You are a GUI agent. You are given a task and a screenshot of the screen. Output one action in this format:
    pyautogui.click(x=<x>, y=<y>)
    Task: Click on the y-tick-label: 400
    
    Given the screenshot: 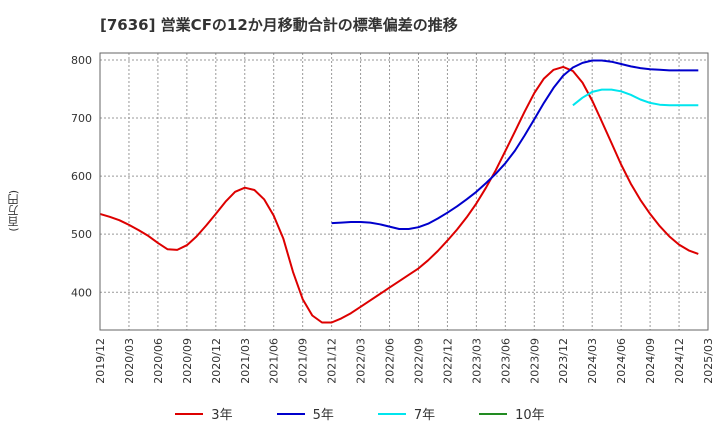 What is the action you would take?
    pyautogui.click(x=81, y=292)
    